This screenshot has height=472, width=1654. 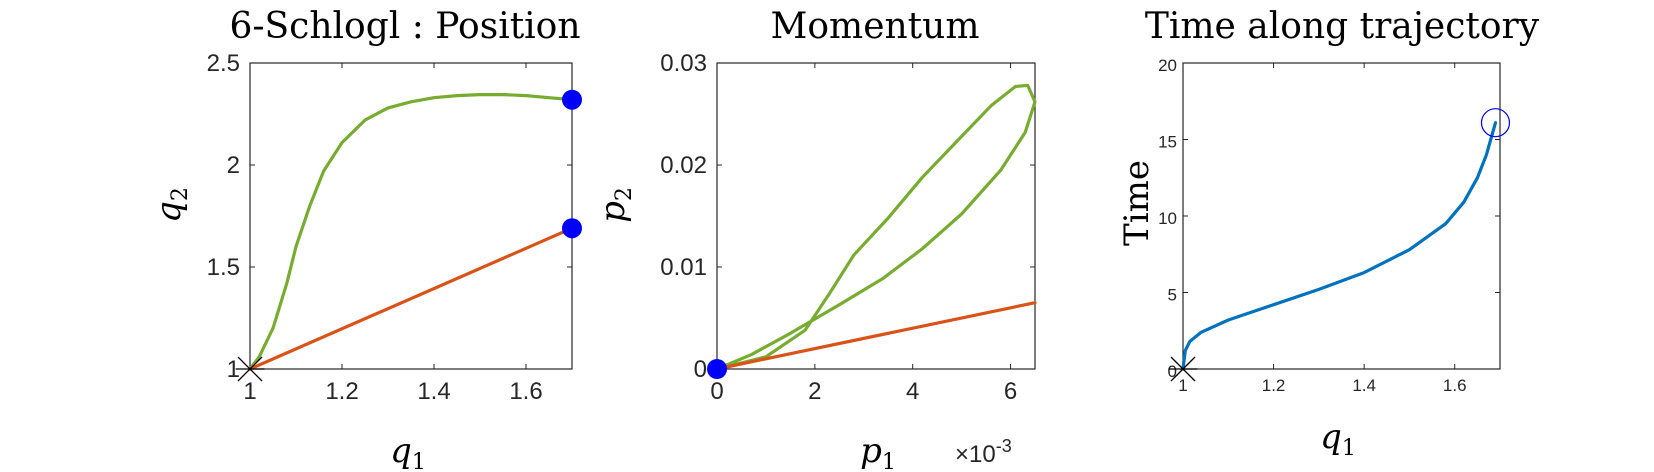 I want to click on y-tick-label: 2.5, so click(x=223, y=63).